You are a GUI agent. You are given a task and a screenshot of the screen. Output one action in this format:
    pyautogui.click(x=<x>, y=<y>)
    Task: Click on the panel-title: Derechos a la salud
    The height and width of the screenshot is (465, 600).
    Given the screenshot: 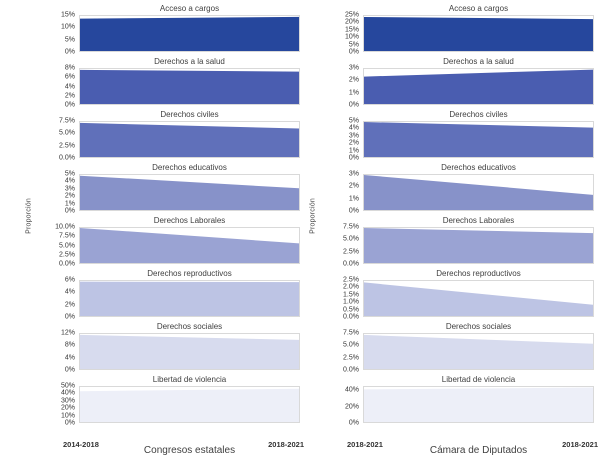 What is the action you would take?
    pyautogui.click(x=189, y=61)
    